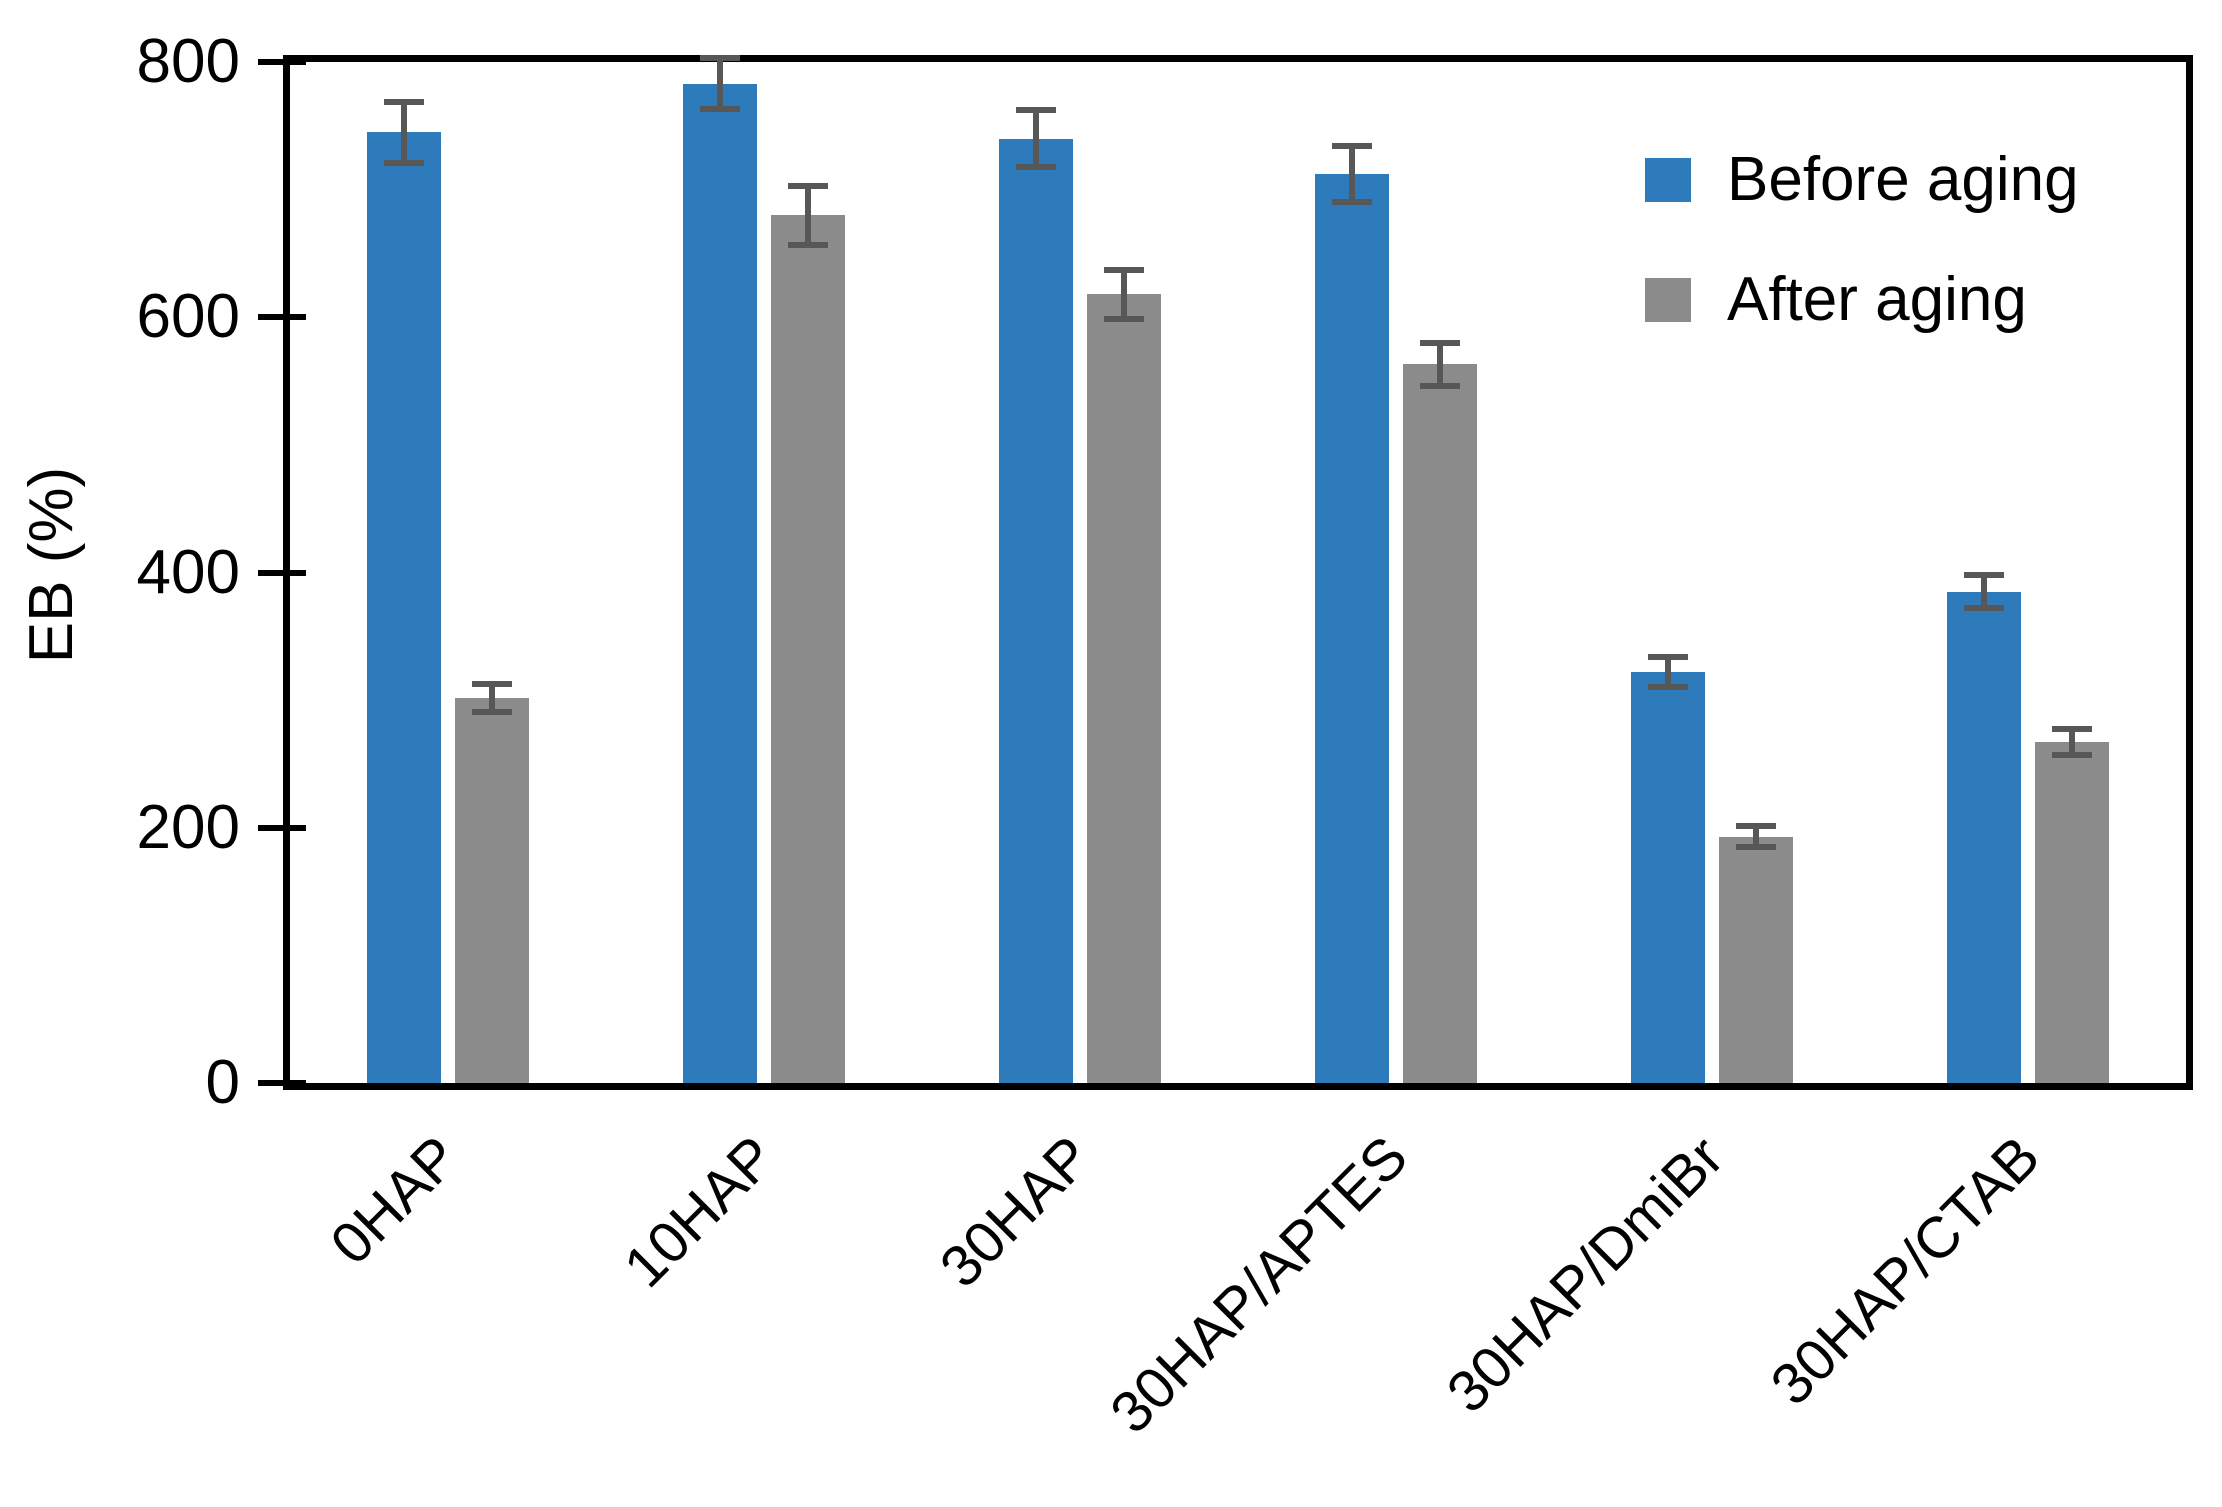  I want to click on x-category-label: 30HAP/CTAB, so click(1820, 1271).